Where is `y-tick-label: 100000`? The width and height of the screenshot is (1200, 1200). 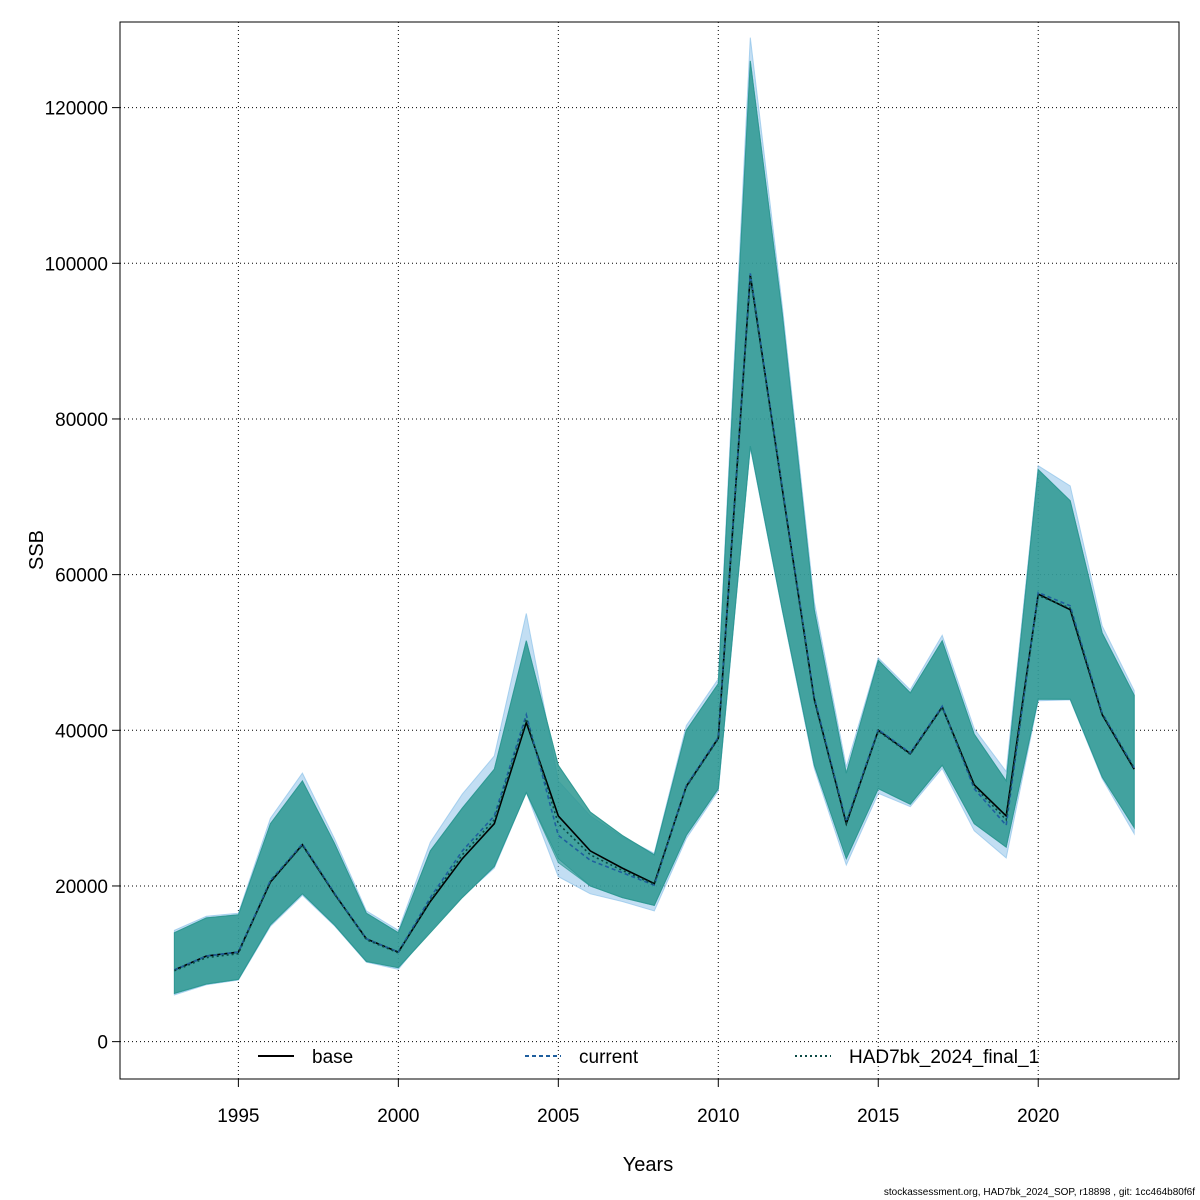 y-tick-label: 100000 is located at coordinates (76, 264).